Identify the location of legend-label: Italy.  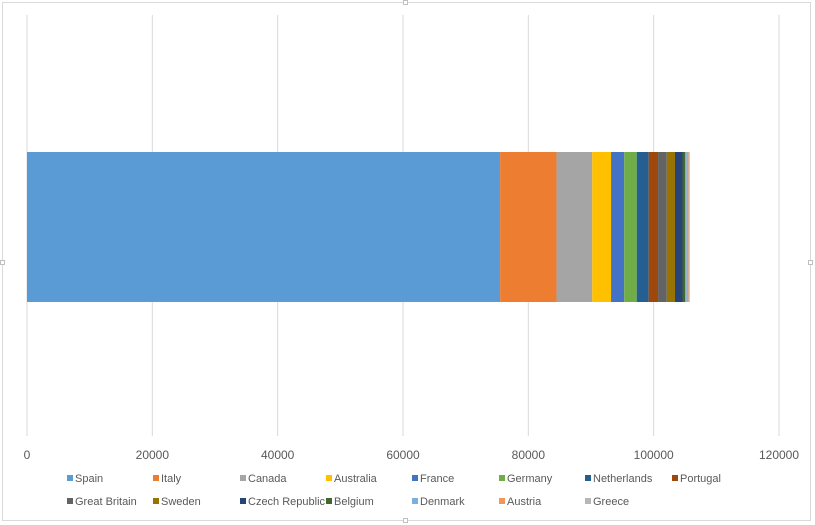
(171, 479).